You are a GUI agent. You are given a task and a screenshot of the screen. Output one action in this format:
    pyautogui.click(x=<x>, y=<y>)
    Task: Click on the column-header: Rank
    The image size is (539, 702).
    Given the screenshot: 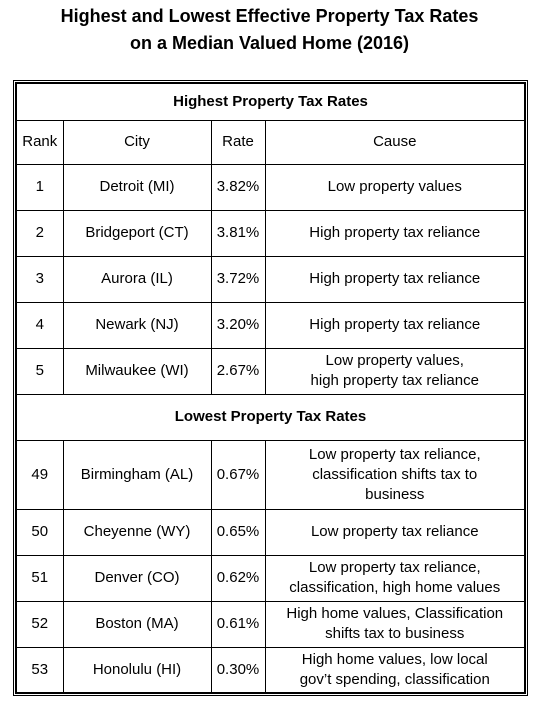 What is the action you would take?
    pyautogui.click(x=39, y=142)
    